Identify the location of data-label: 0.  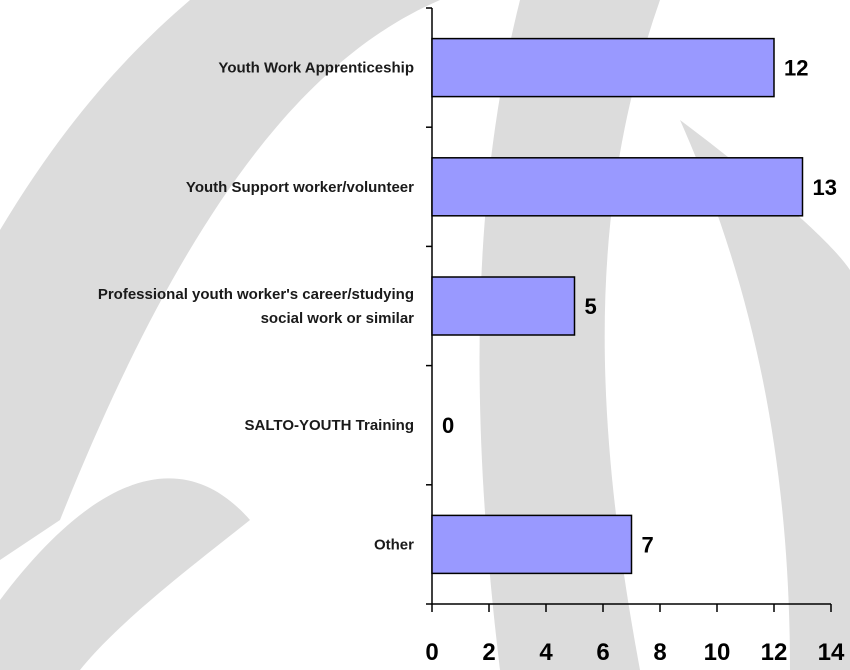
(448, 425).